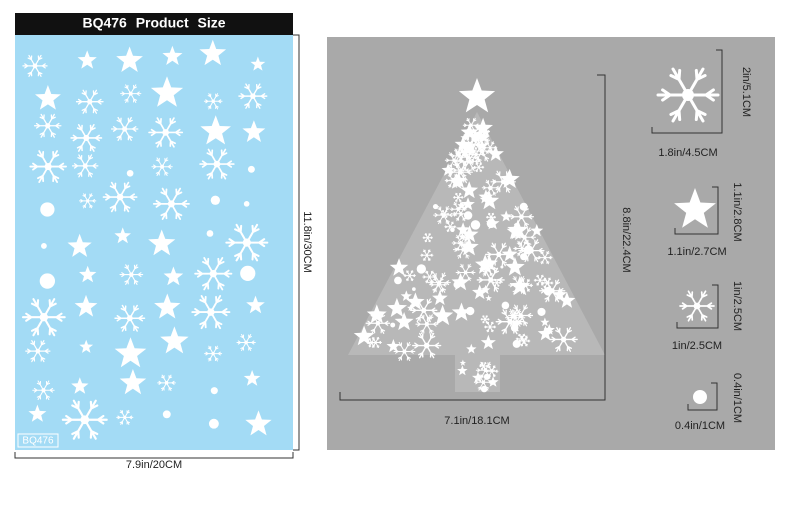  What do you see at coordinates (700, 426) in the screenshot?
I see `piece-4-width: 0.4in/1CM` at bounding box center [700, 426].